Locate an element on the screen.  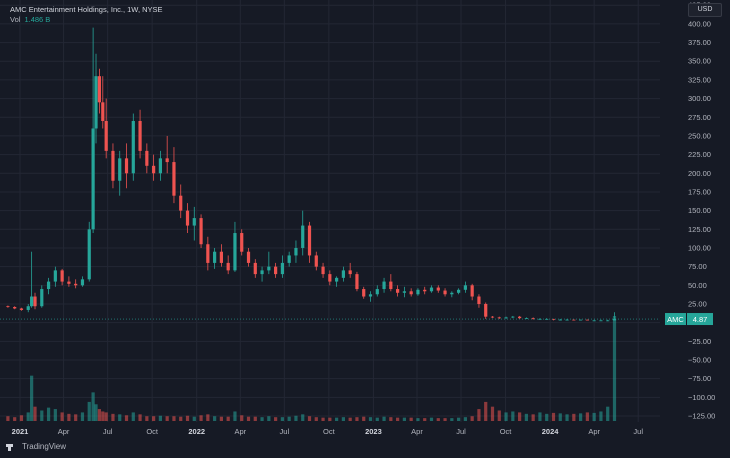
y-tick-label: 350.00 is located at coordinates (699, 61).